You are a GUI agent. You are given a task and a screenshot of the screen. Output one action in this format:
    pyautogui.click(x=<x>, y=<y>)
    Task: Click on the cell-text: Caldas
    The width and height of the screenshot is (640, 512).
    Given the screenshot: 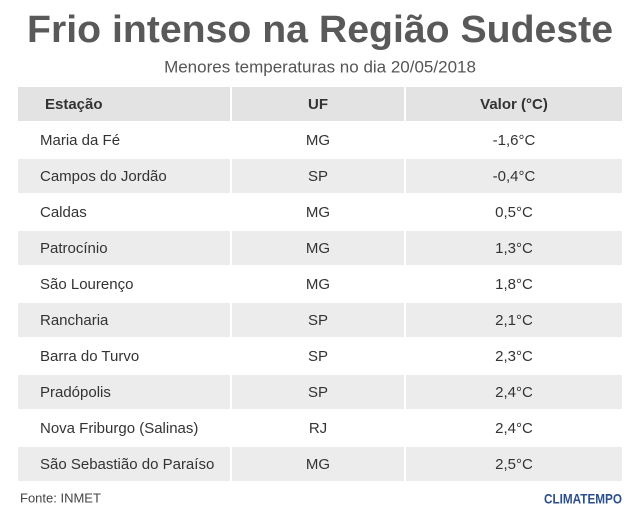 What is the action you would take?
    pyautogui.click(x=63, y=212)
    